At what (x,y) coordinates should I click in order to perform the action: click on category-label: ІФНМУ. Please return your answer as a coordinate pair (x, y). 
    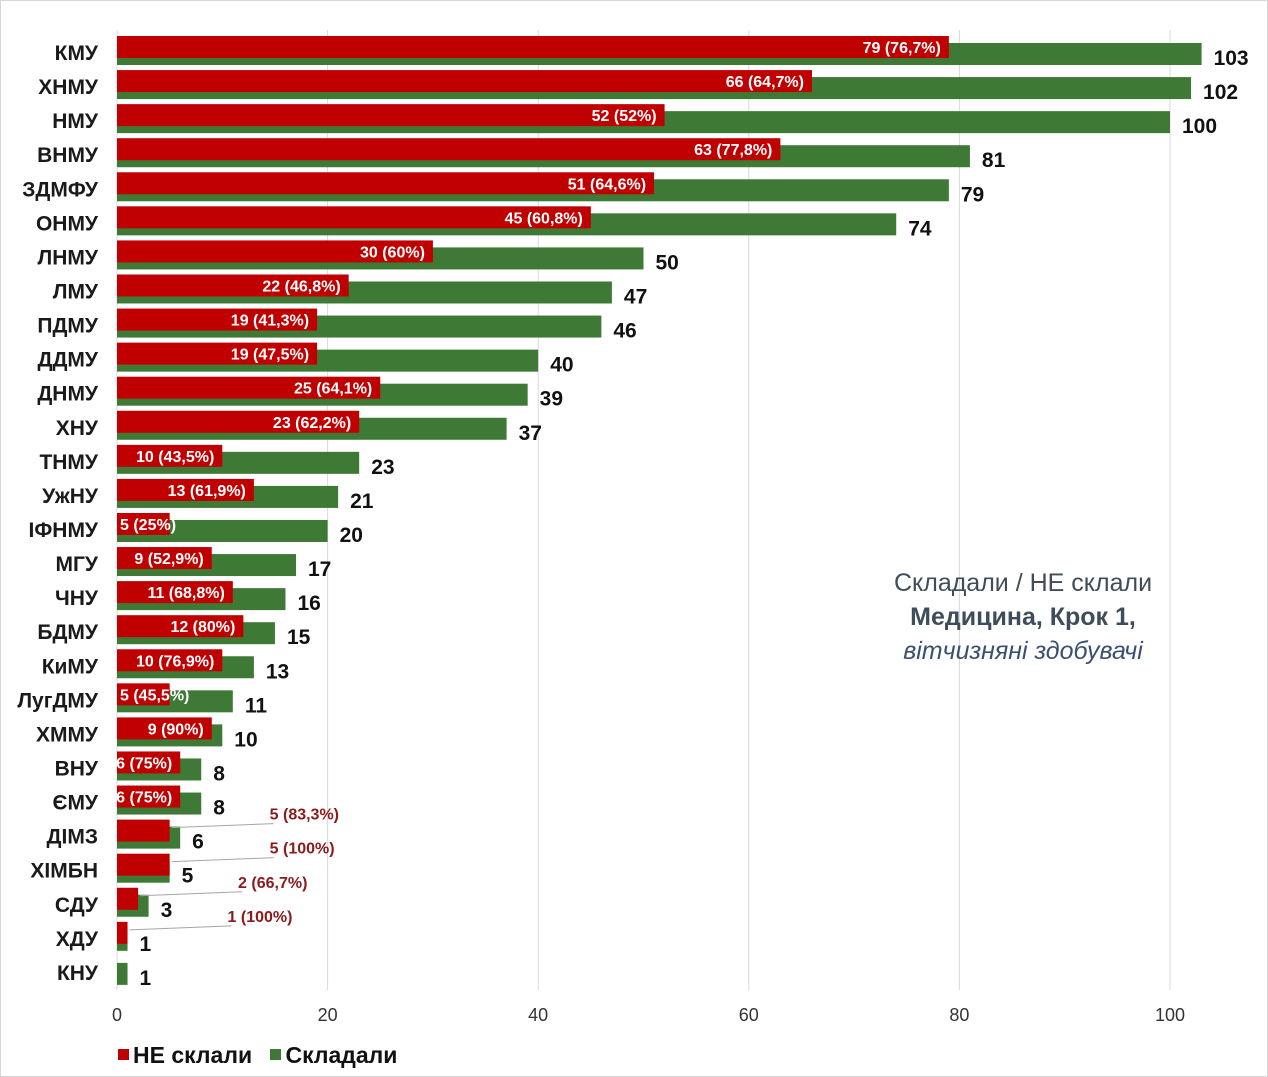
    Looking at the image, I should click on (64, 530).